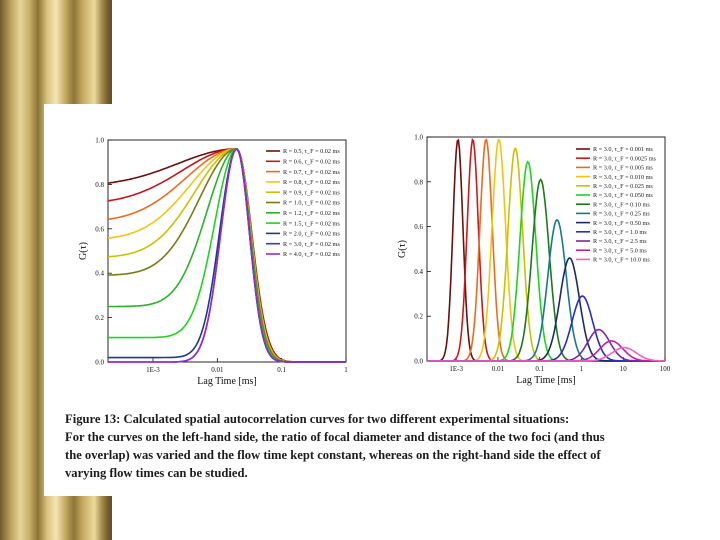  I want to click on right-legend-entry: R = 3.0, τ_F = 5.0 ms, so click(620, 250).